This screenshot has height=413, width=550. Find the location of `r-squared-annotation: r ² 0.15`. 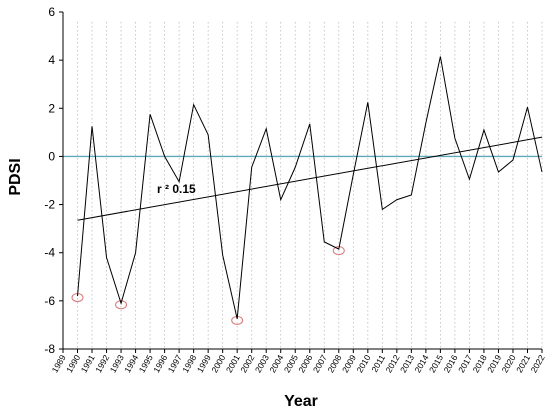

r-squared-annotation: r ² 0.15 is located at coordinates (176, 189).